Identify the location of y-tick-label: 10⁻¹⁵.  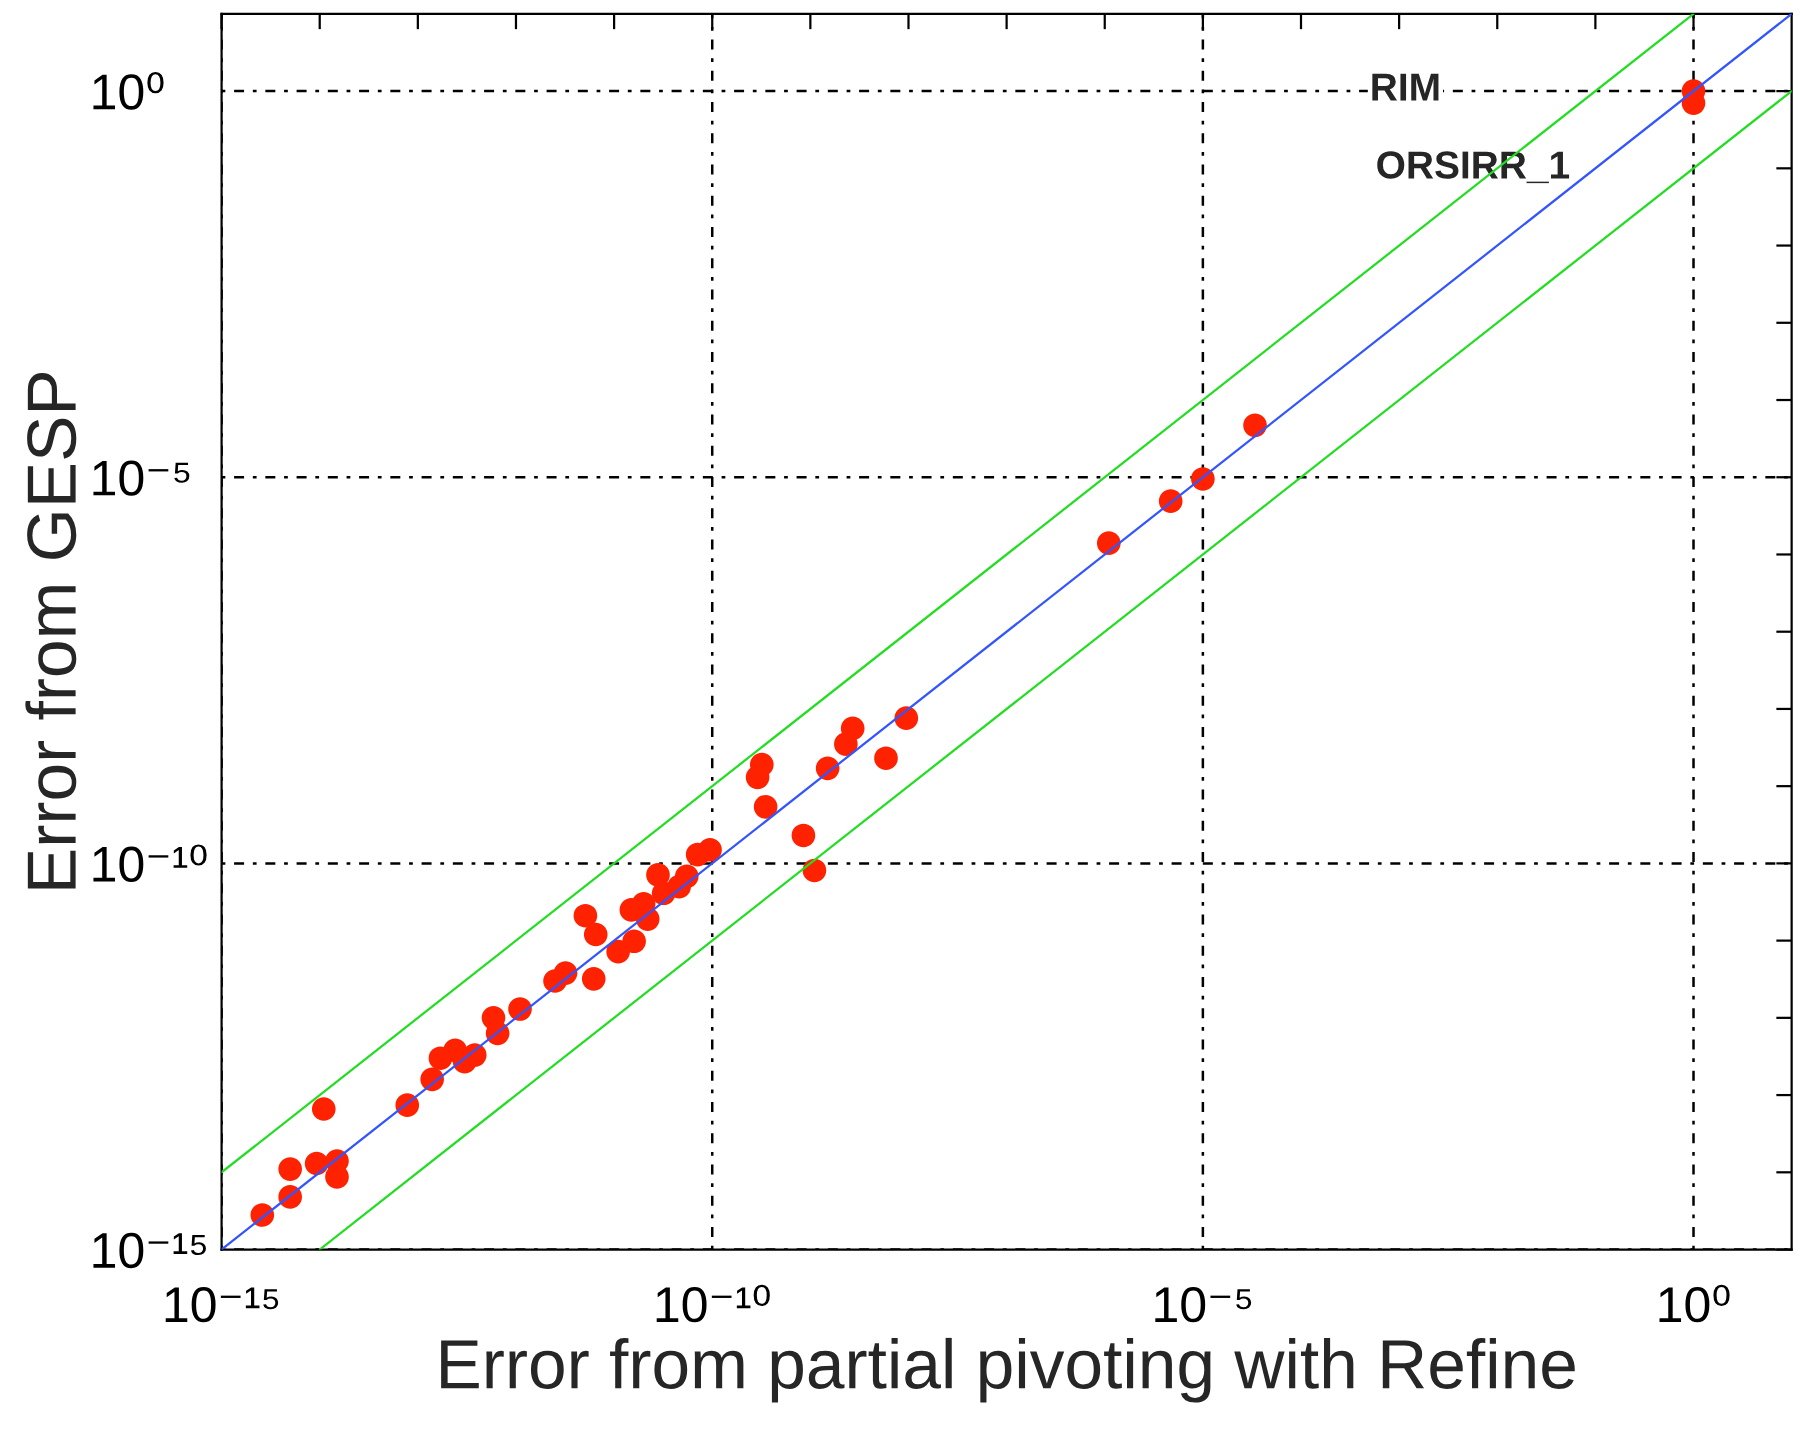
(149, 1250).